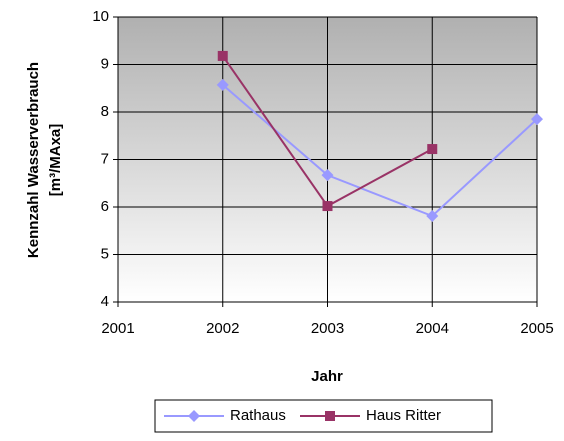  What do you see at coordinates (100, 16) in the screenshot?
I see `y-tick-label: 10` at bounding box center [100, 16].